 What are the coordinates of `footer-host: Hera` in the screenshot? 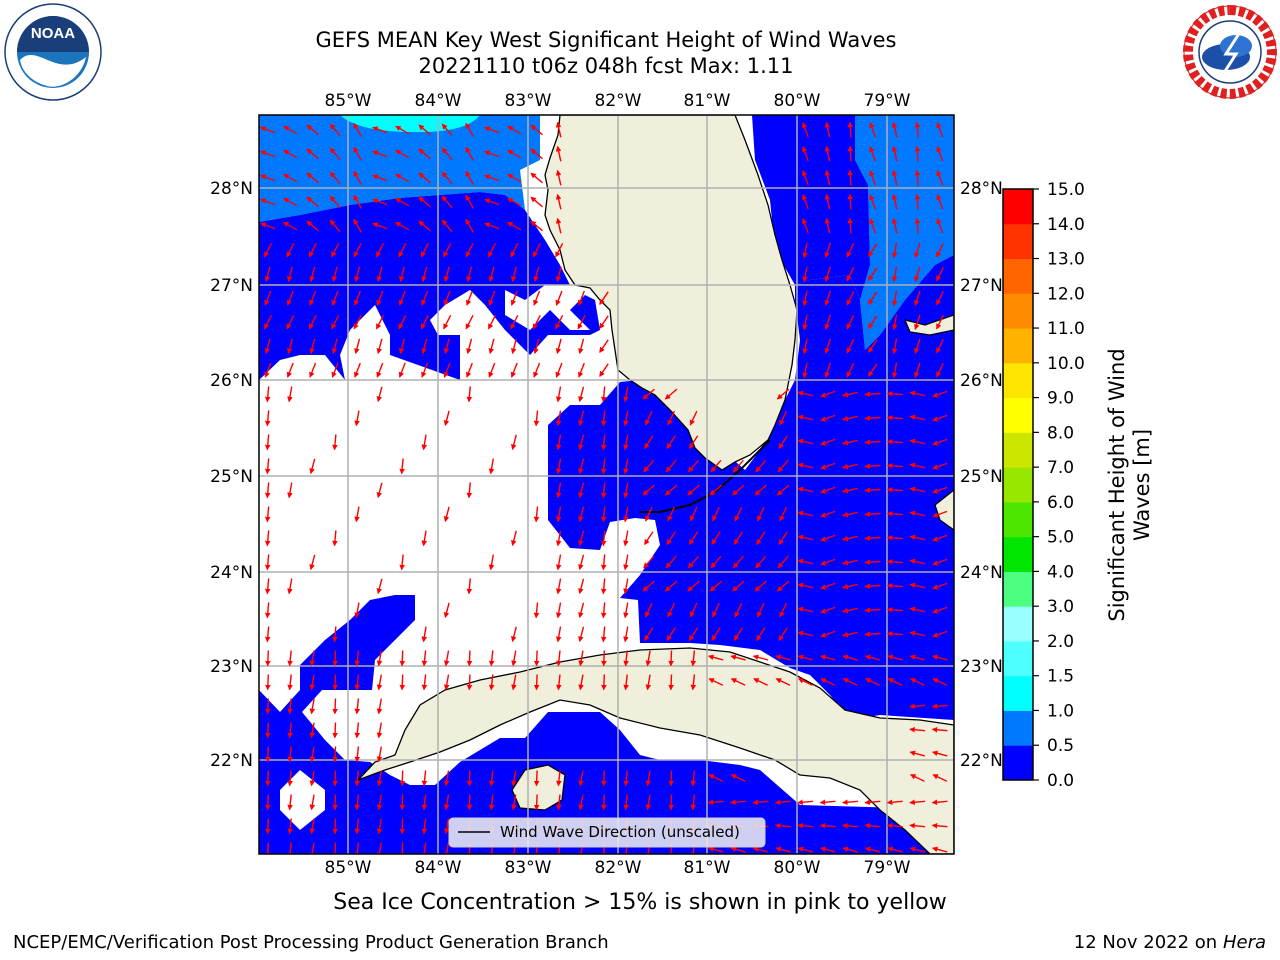 It's located at (1244, 942).